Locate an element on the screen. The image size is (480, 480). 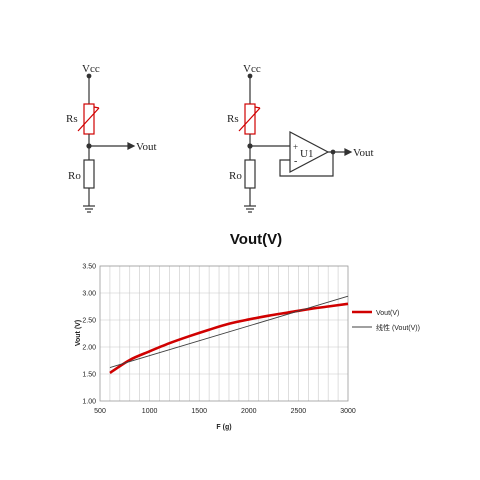
grid is located at coordinates (224, 333).